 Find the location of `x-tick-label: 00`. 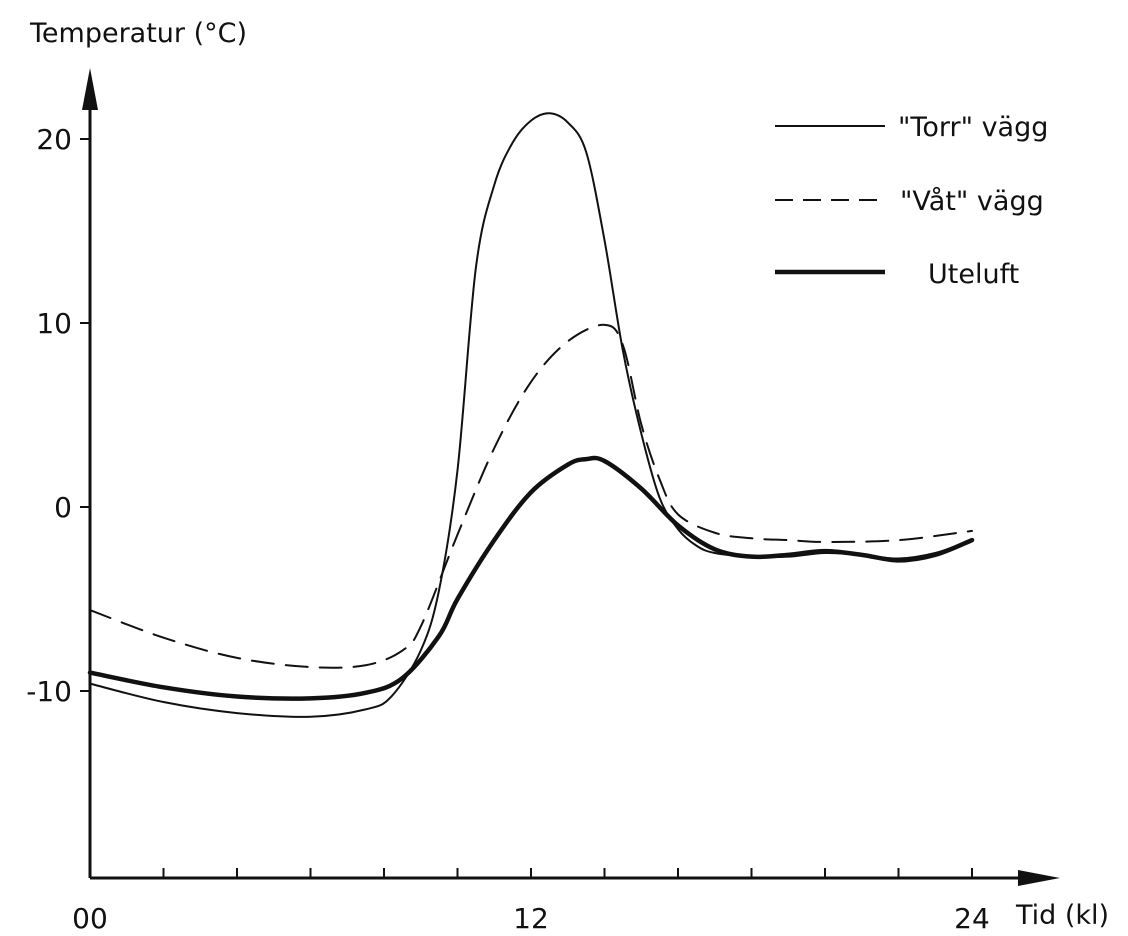

x-tick-label: 00 is located at coordinates (90, 918).